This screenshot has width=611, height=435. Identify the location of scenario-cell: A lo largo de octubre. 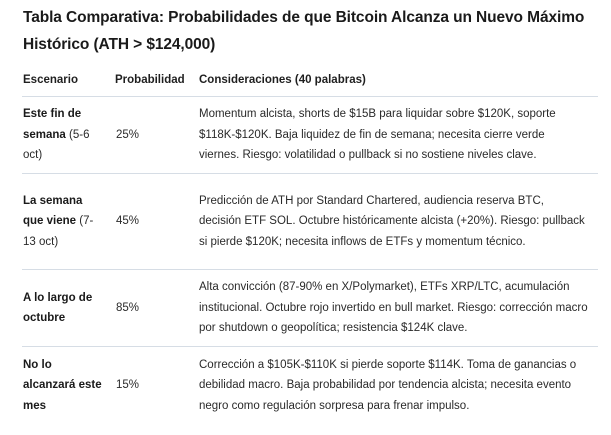
(68, 308).